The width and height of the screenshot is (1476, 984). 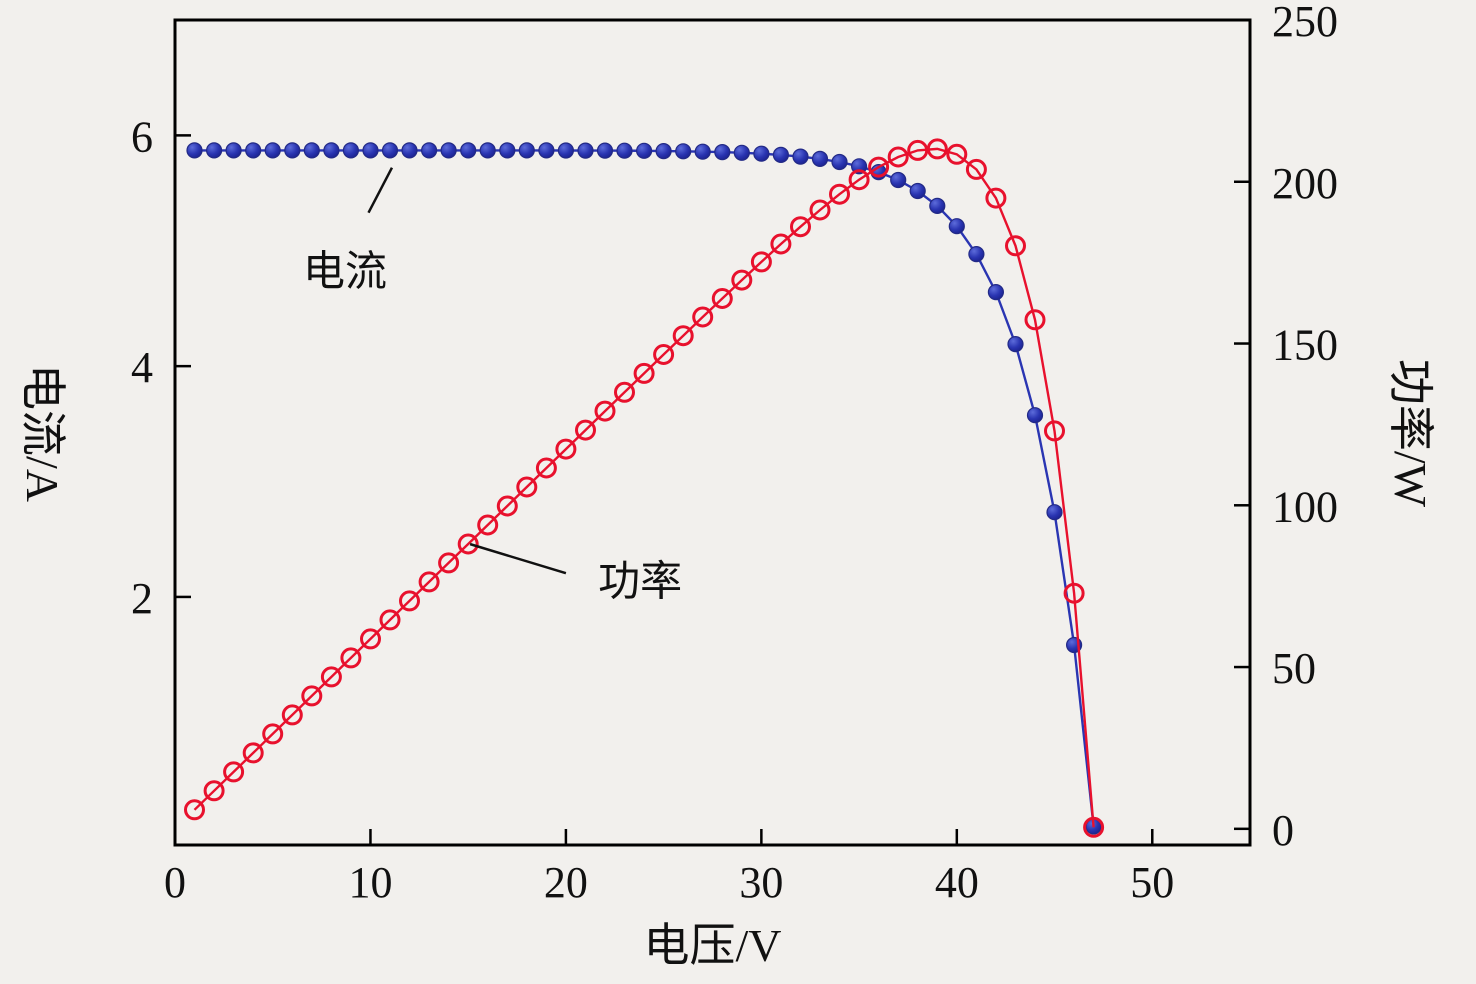 I want to click on y-right-tick-label: 50, so click(x=1294, y=668).